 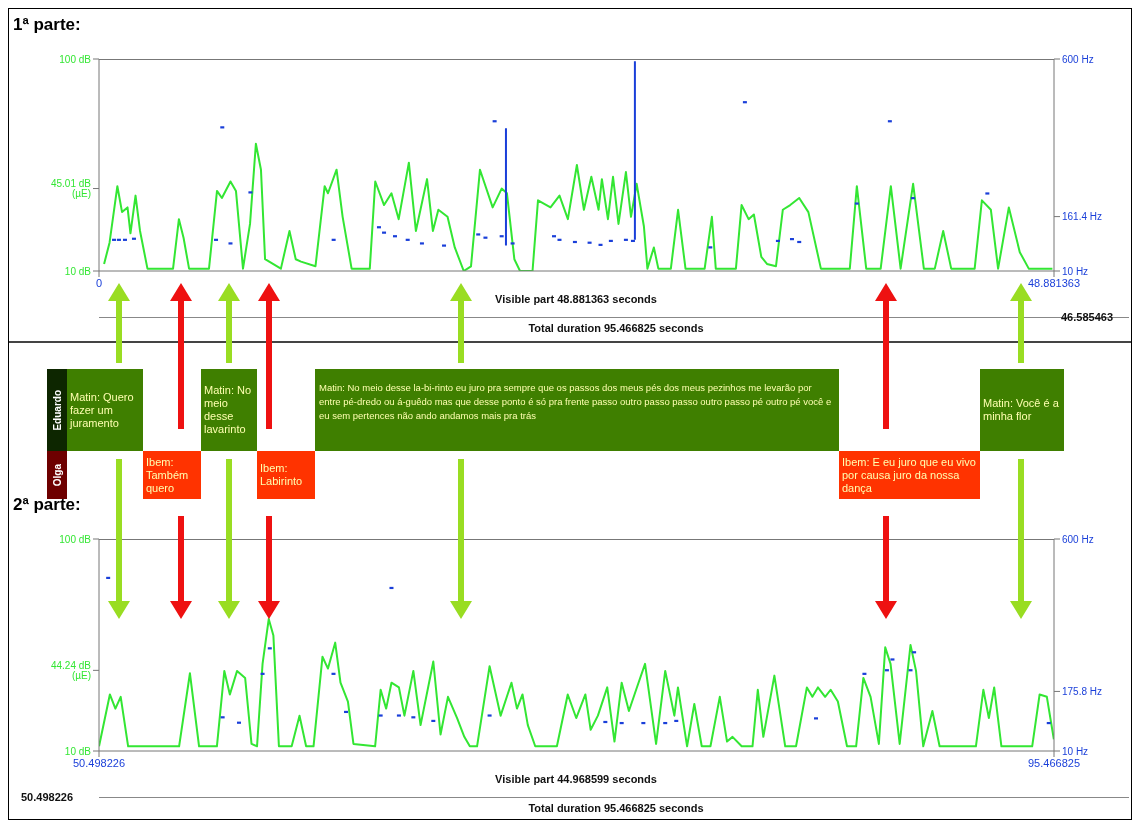 I want to click on text: Matin: Quero fazer um juramento, so click(x=102, y=410).